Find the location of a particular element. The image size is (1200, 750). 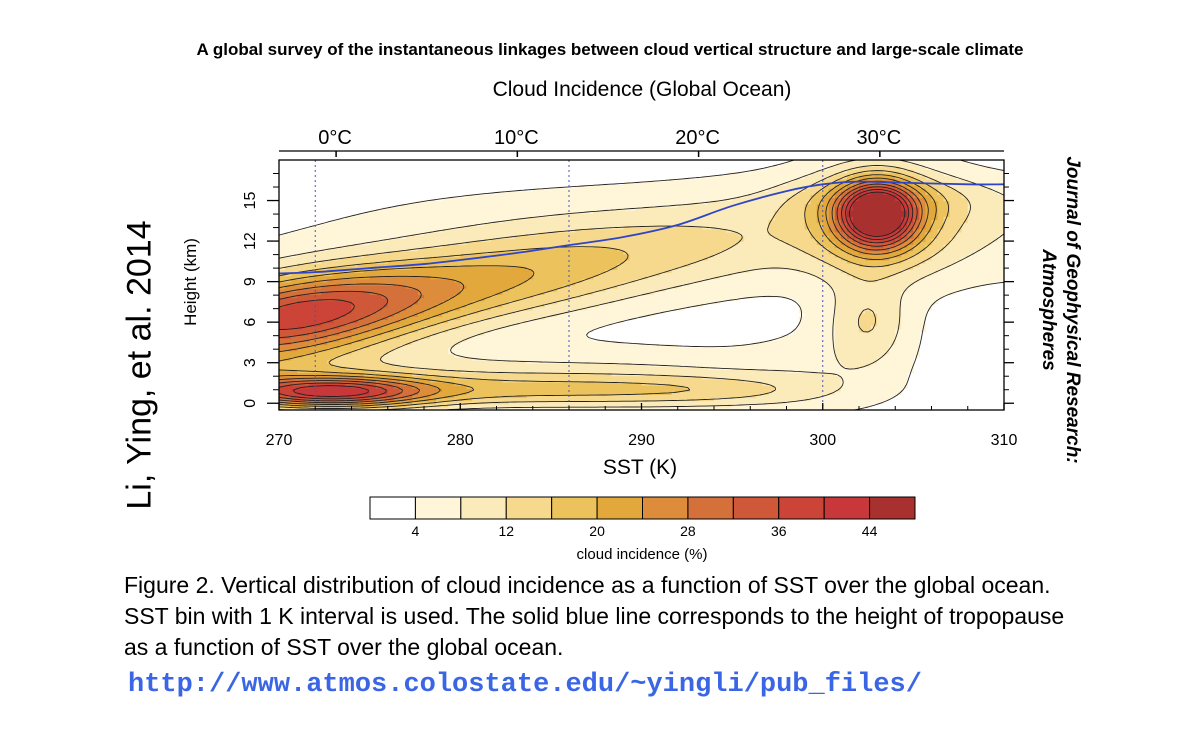

heatmap-cell-1996 is located at coordinates (469, 287).